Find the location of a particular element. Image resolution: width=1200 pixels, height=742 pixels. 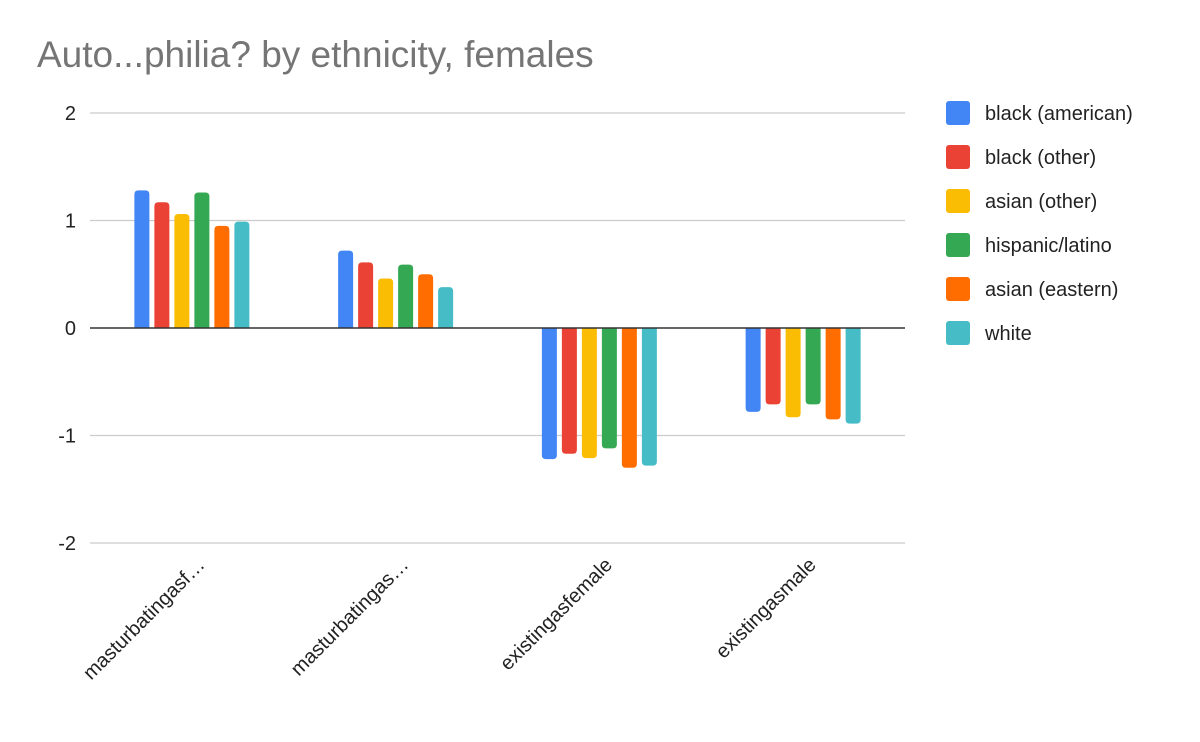

legend-label: hispanic/latino is located at coordinates (1048, 246).